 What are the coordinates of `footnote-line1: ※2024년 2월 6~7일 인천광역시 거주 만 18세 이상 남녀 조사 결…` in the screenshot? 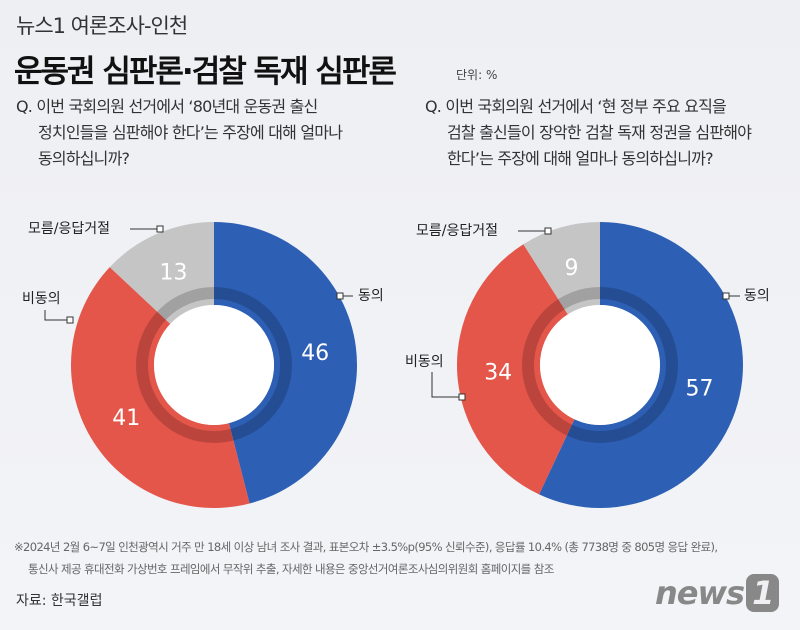 It's located at (366, 547).